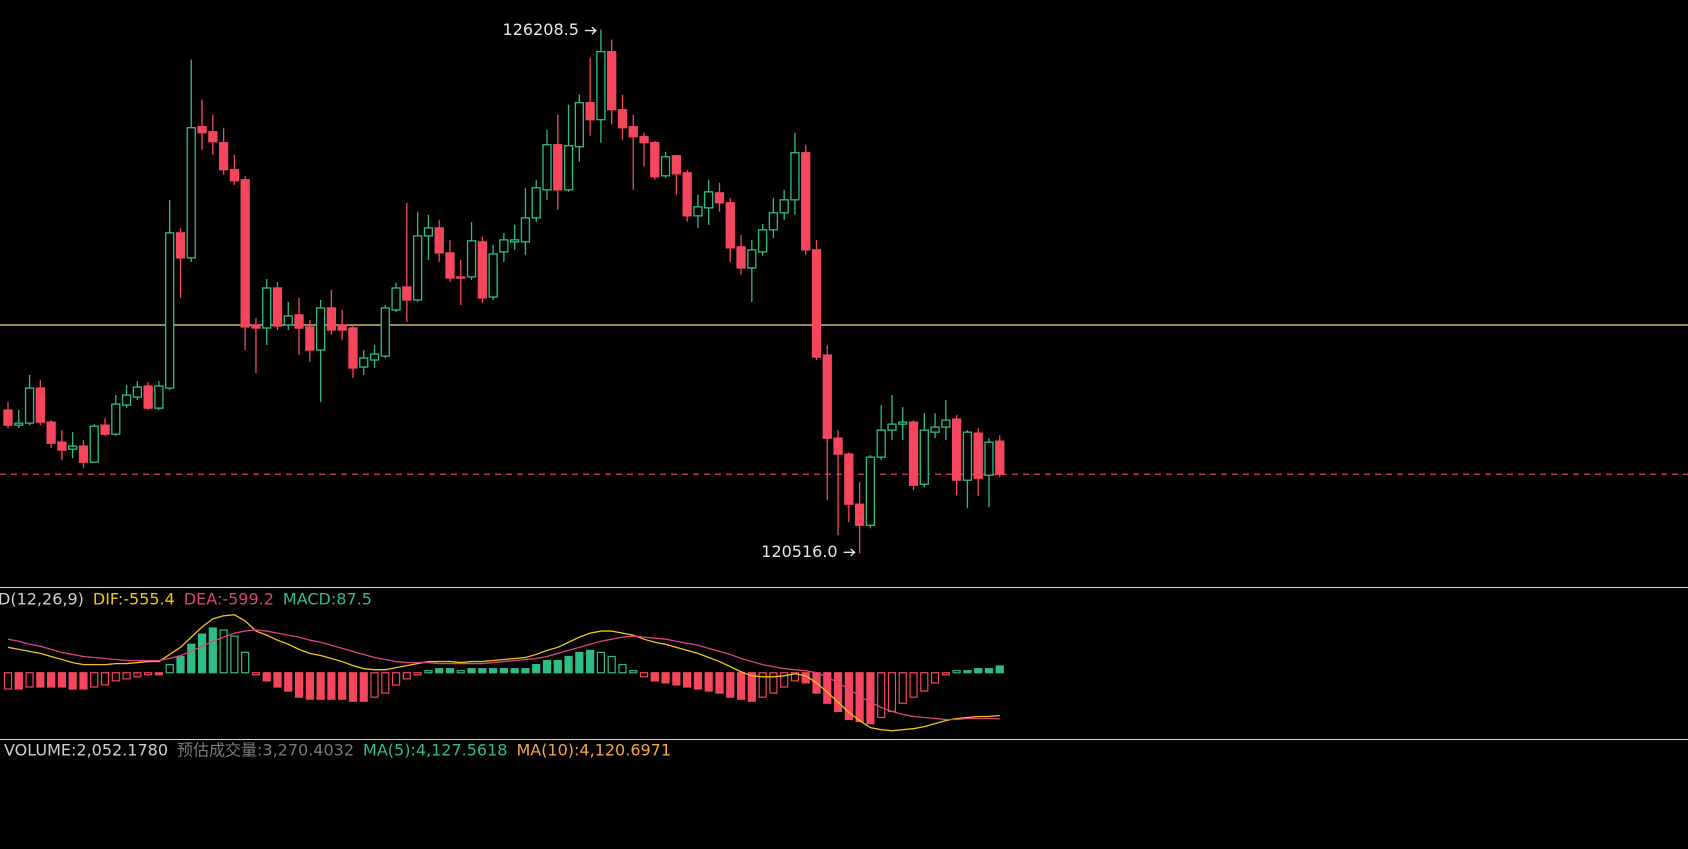 This screenshot has width=1688, height=849. What do you see at coordinates (435, 750) in the screenshot?
I see `legend-label: MA(5):4,127.5618` at bounding box center [435, 750].